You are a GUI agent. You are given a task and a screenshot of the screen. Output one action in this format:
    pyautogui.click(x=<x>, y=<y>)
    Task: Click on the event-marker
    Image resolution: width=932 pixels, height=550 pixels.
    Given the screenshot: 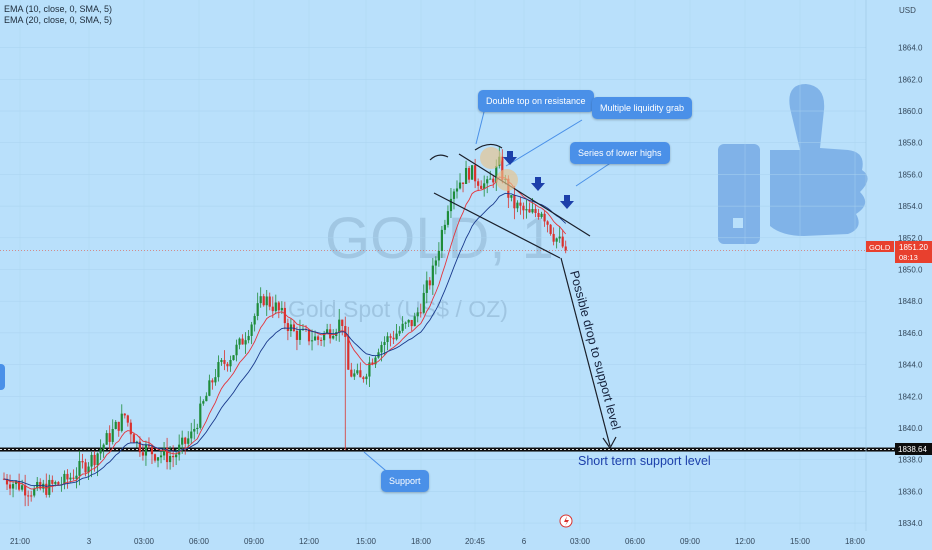 What is the action you would take?
    pyautogui.click(x=566, y=521)
    